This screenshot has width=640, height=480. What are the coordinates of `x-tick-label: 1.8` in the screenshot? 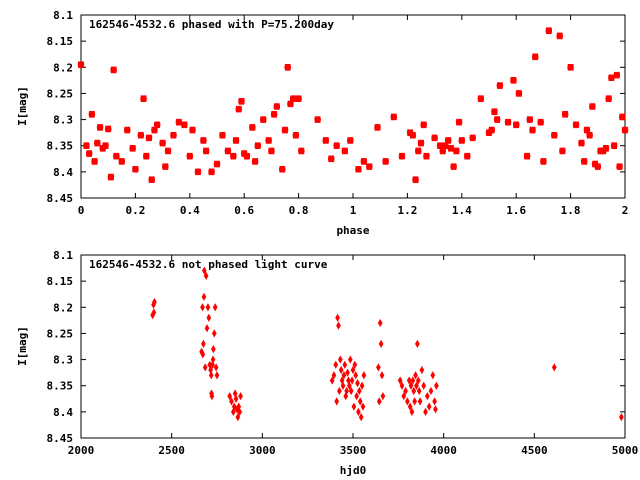 It's located at (571, 210).